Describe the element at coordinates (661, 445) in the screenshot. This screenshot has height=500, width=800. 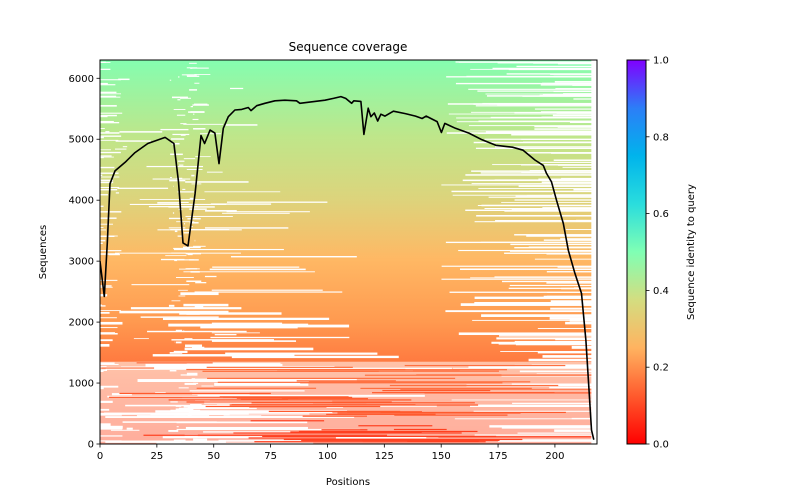
I see `colorbar-tick-label: 0.0` at that location.